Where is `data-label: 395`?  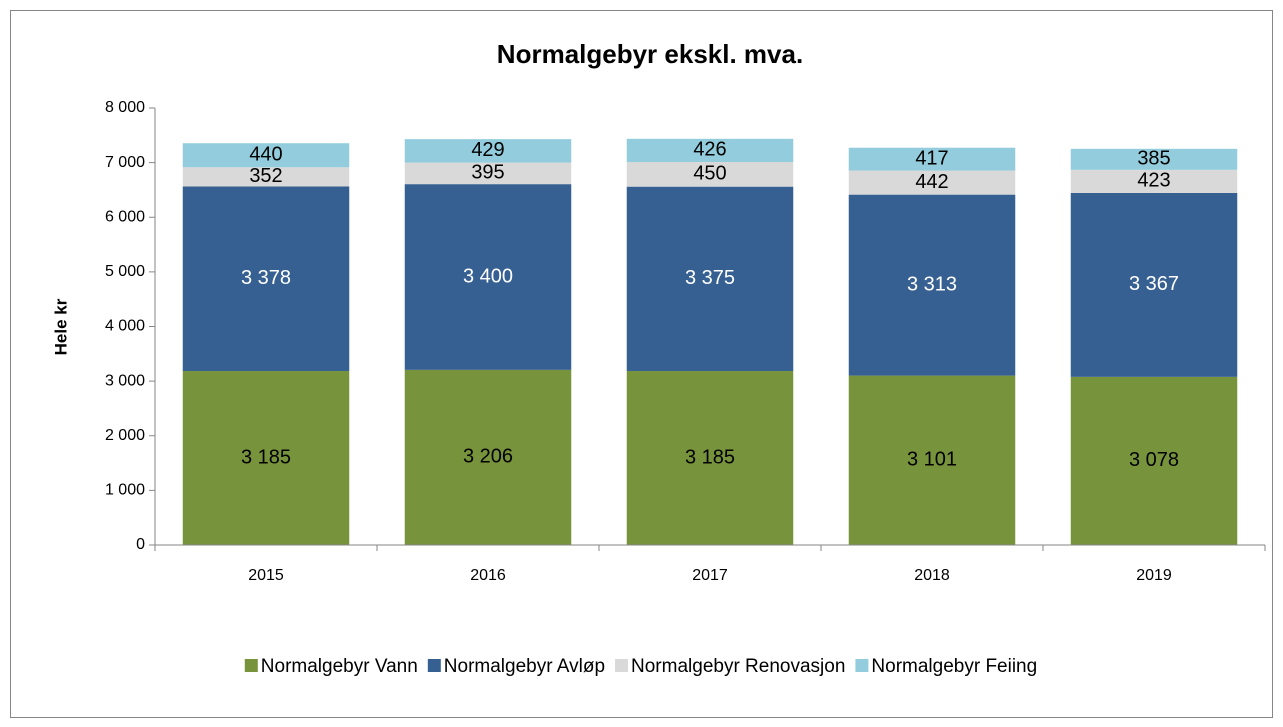
data-label: 395 is located at coordinates (487, 173).